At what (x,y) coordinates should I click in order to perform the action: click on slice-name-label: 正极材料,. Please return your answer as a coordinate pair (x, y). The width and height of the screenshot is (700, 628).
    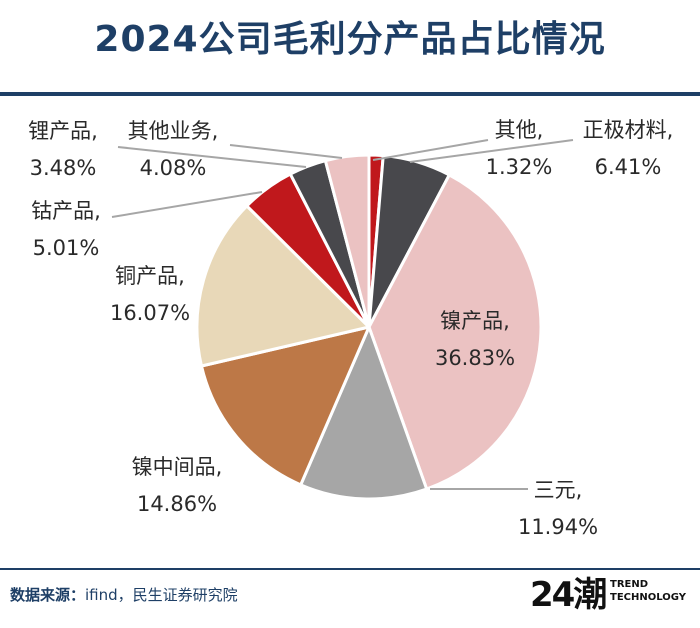
    Looking at the image, I should click on (628, 130).